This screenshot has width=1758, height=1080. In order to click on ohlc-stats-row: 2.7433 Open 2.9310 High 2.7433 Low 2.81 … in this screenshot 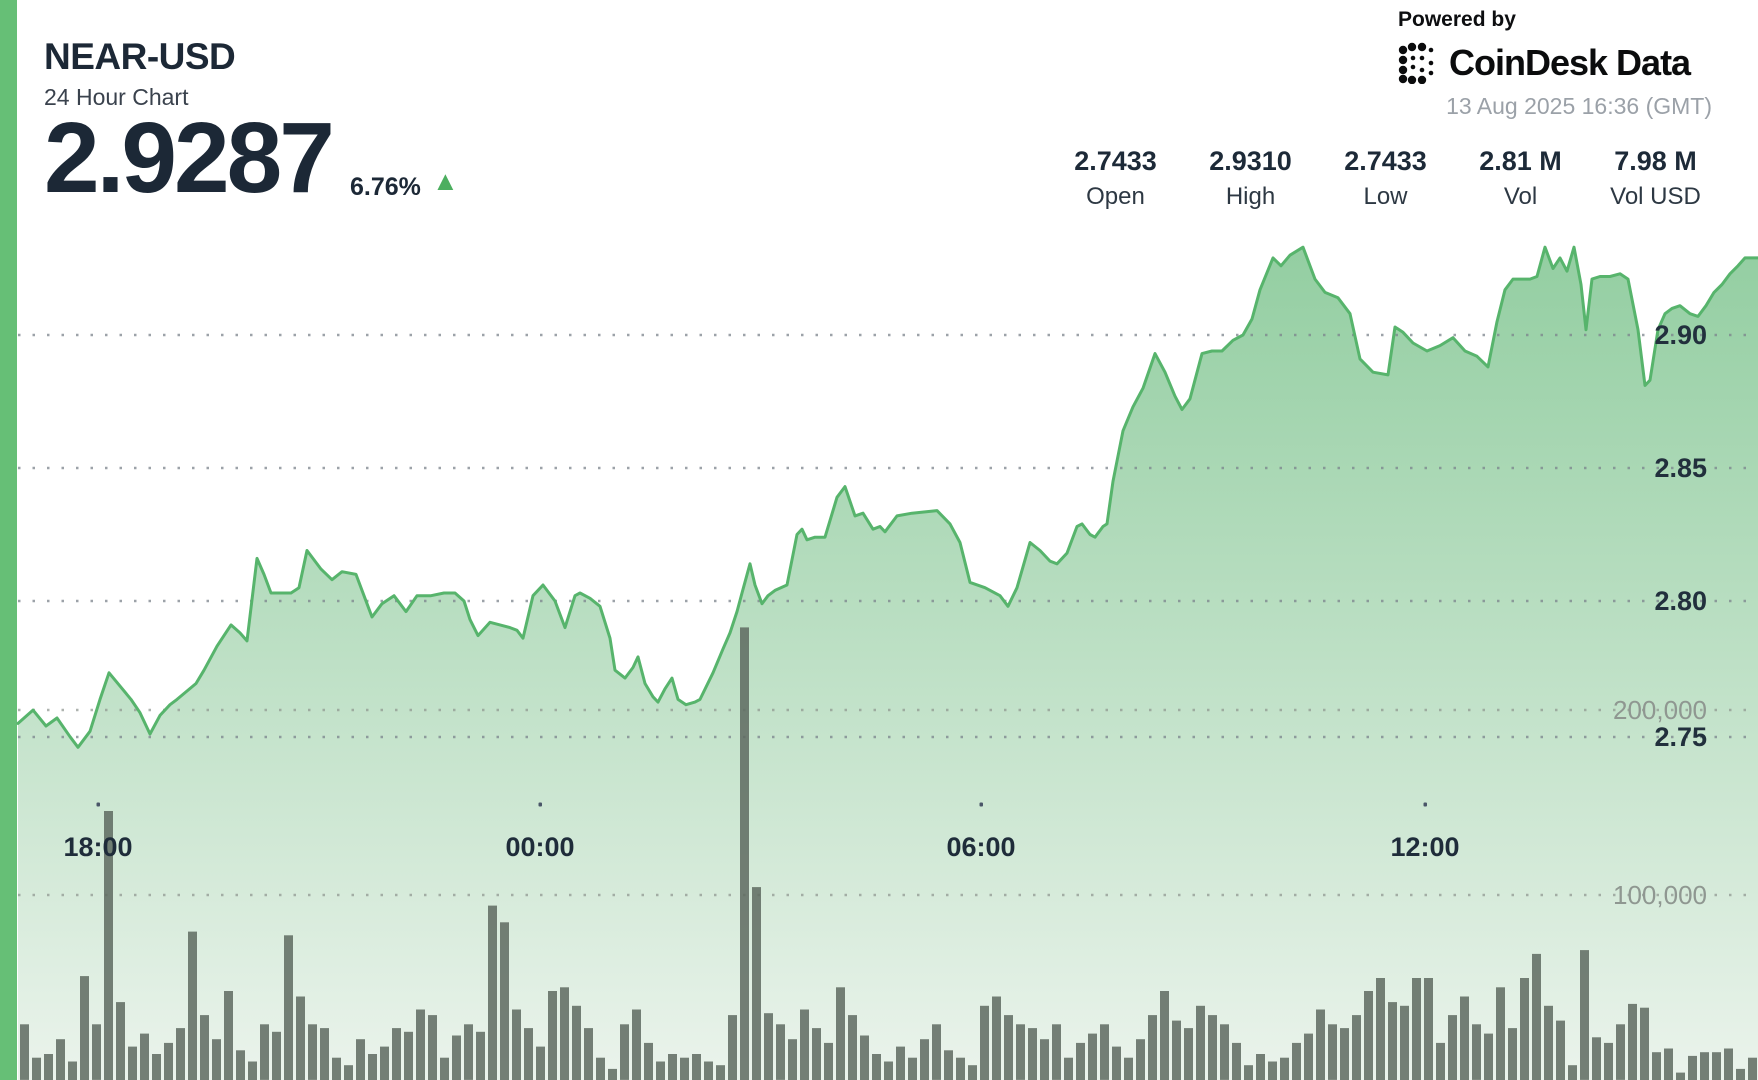, I will do `click(1386, 178)`.